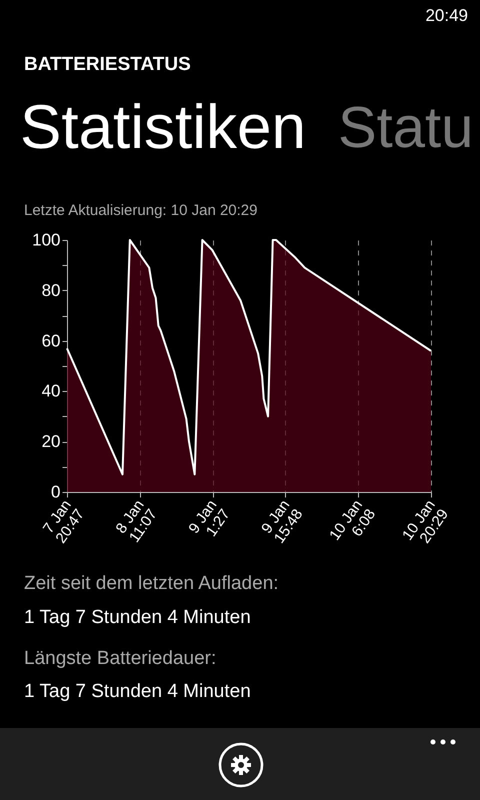  I want to click on chart-subtitle: Statistiken, so click(163, 127).